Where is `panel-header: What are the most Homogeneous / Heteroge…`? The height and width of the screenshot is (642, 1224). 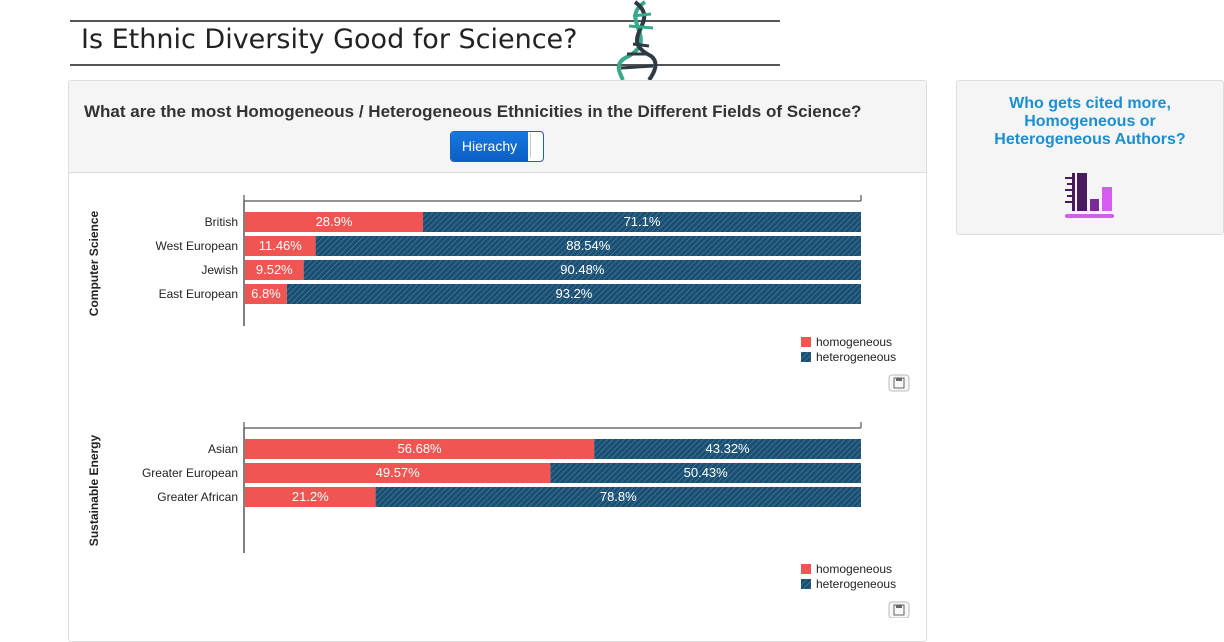 panel-header: What are the most Homogeneous / Heteroge… is located at coordinates (497, 127).